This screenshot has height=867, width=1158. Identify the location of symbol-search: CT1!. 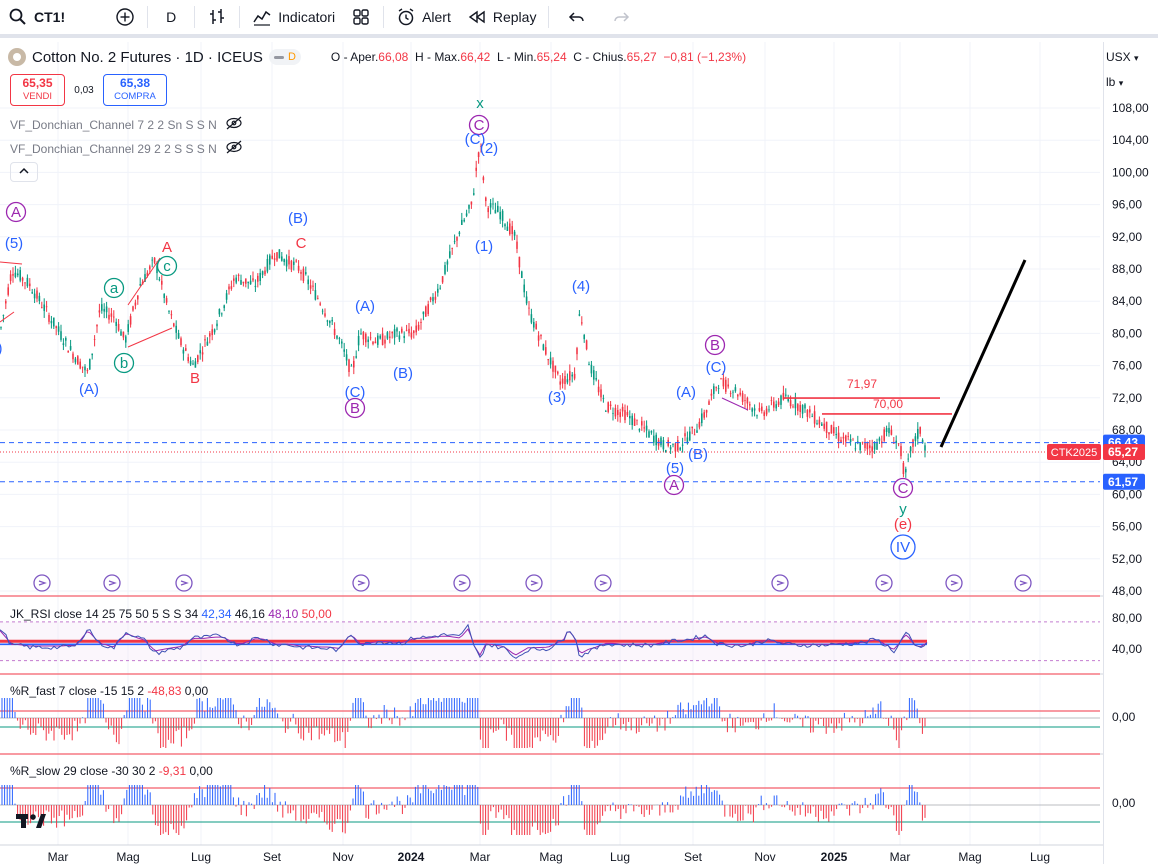
(36, 17).